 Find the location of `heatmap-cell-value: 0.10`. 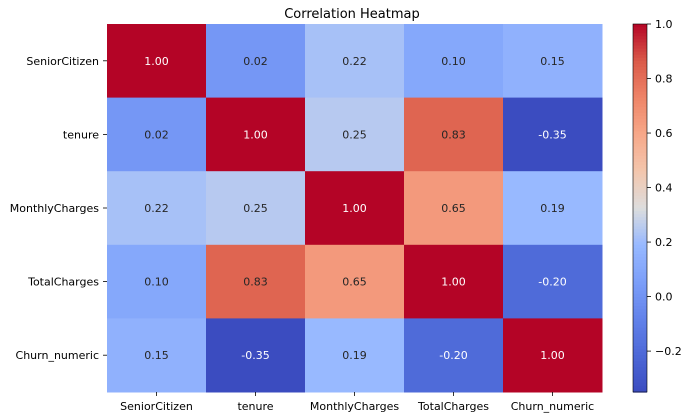

heatmap-cell-value: 0.10 is located at coordinates (156, 282).